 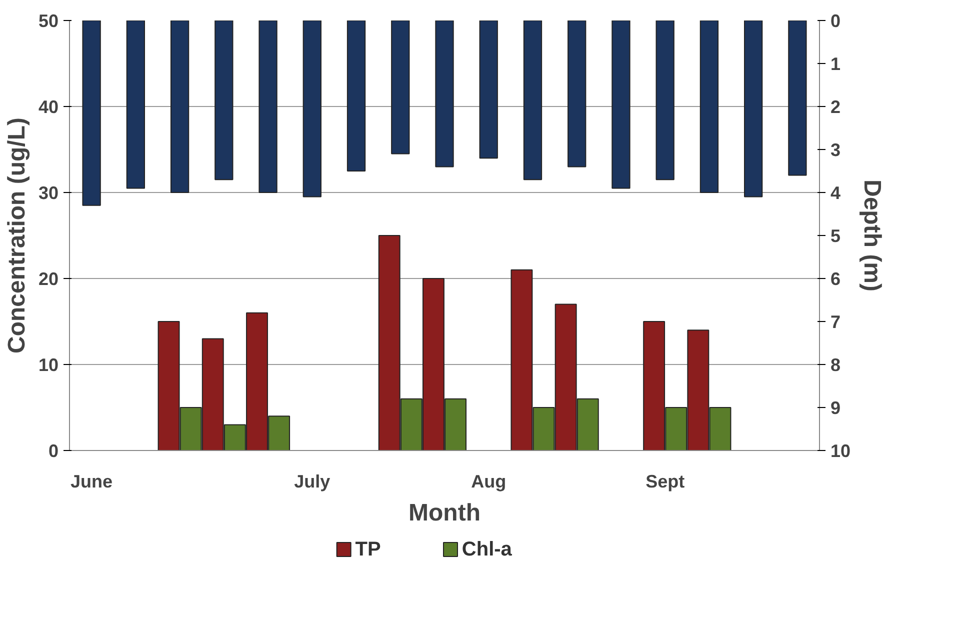 What do you see at coordinates (835, 150) in the screenshot?
I see `y2-tick-label: 3` at bounding box center [835, 150].